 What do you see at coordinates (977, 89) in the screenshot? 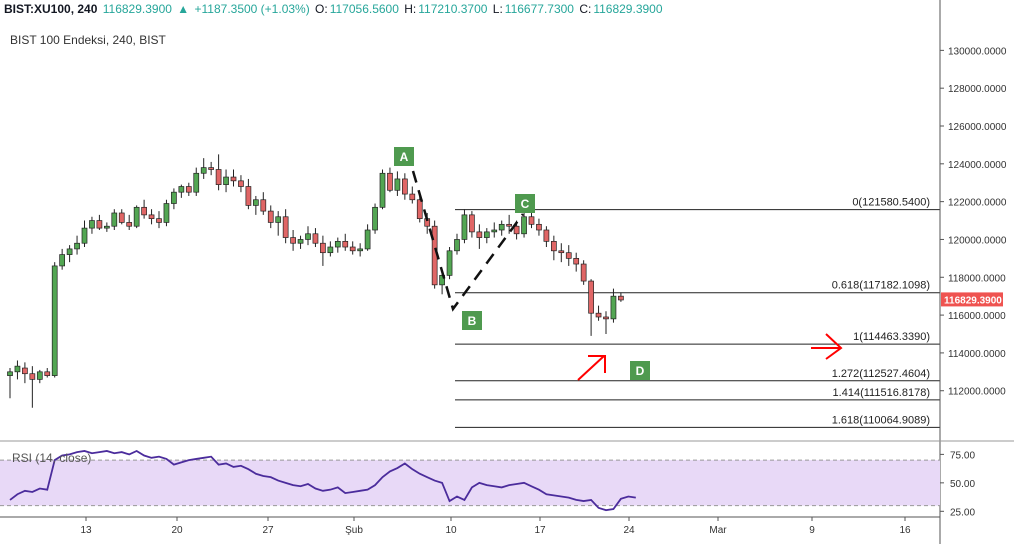
I see `price-tick-label: 128000.0000` at bounding box center [977, 89].